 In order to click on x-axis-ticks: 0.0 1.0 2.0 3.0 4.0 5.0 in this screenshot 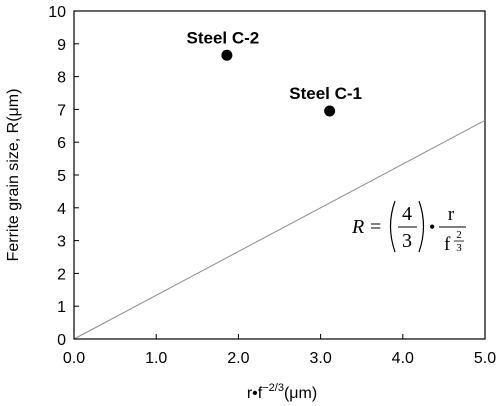, I will do `click(279, 350)`.